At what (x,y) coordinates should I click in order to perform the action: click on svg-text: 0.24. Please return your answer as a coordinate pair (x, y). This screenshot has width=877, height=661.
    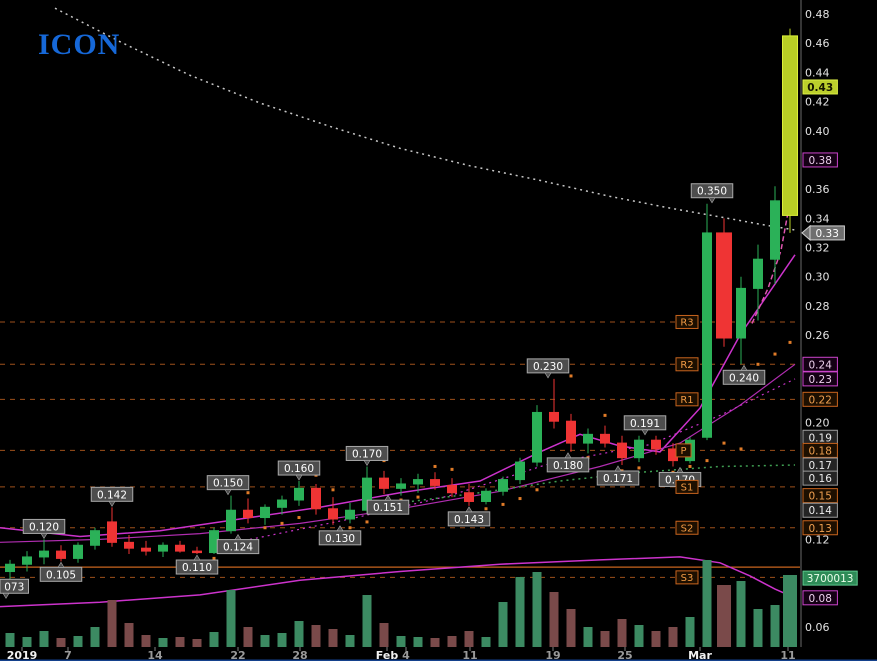
    Looking at the image, I should click on (821, 365).